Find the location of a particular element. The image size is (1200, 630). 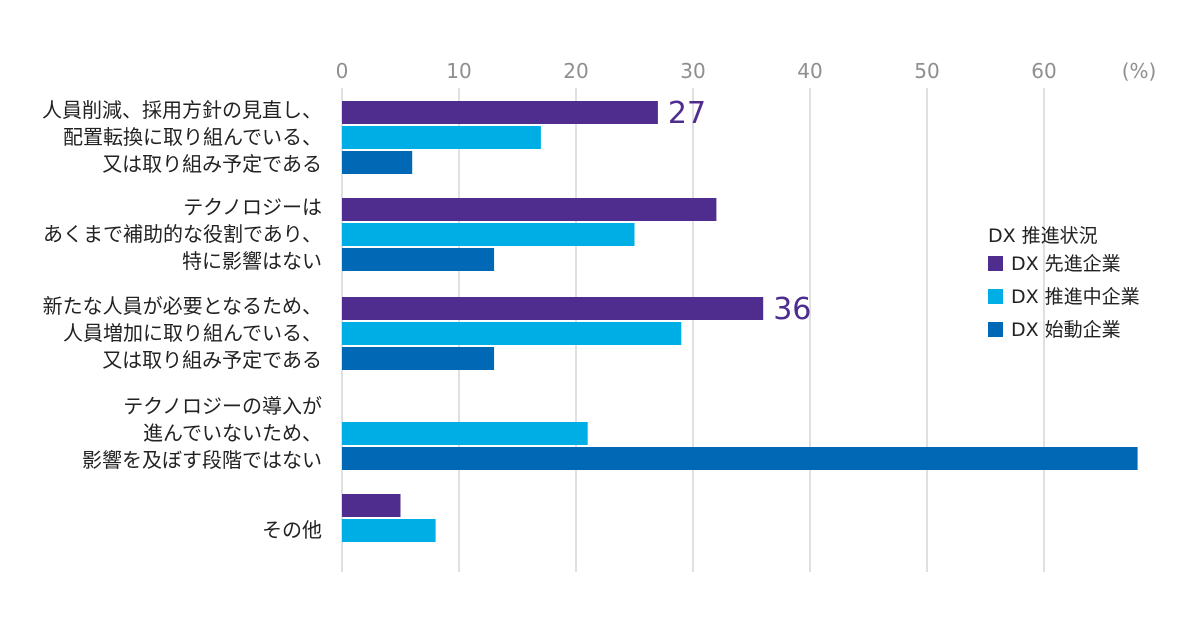

category-label-0-line-1: 配置転換に取り組んでいる、 is located at coordinates (192, 137).